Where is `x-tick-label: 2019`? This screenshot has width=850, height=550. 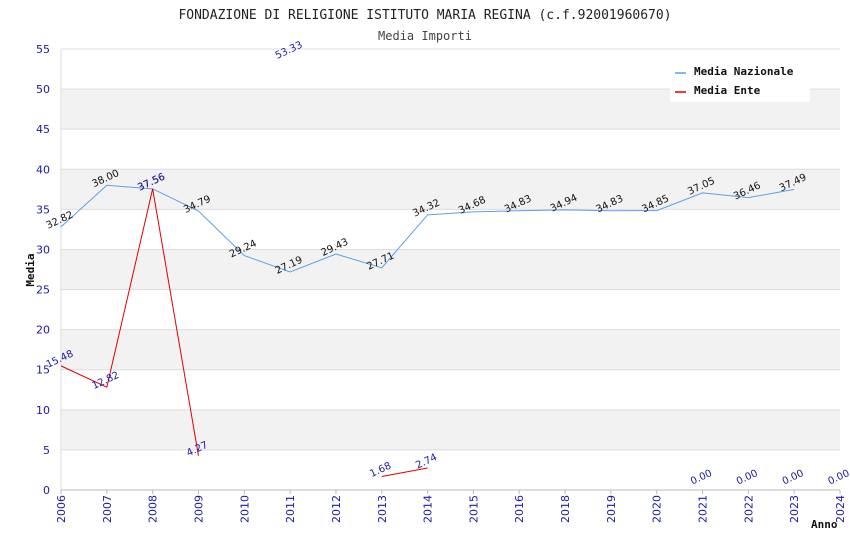 x-tick-label: 2019 is located at coordinates (611, 509).